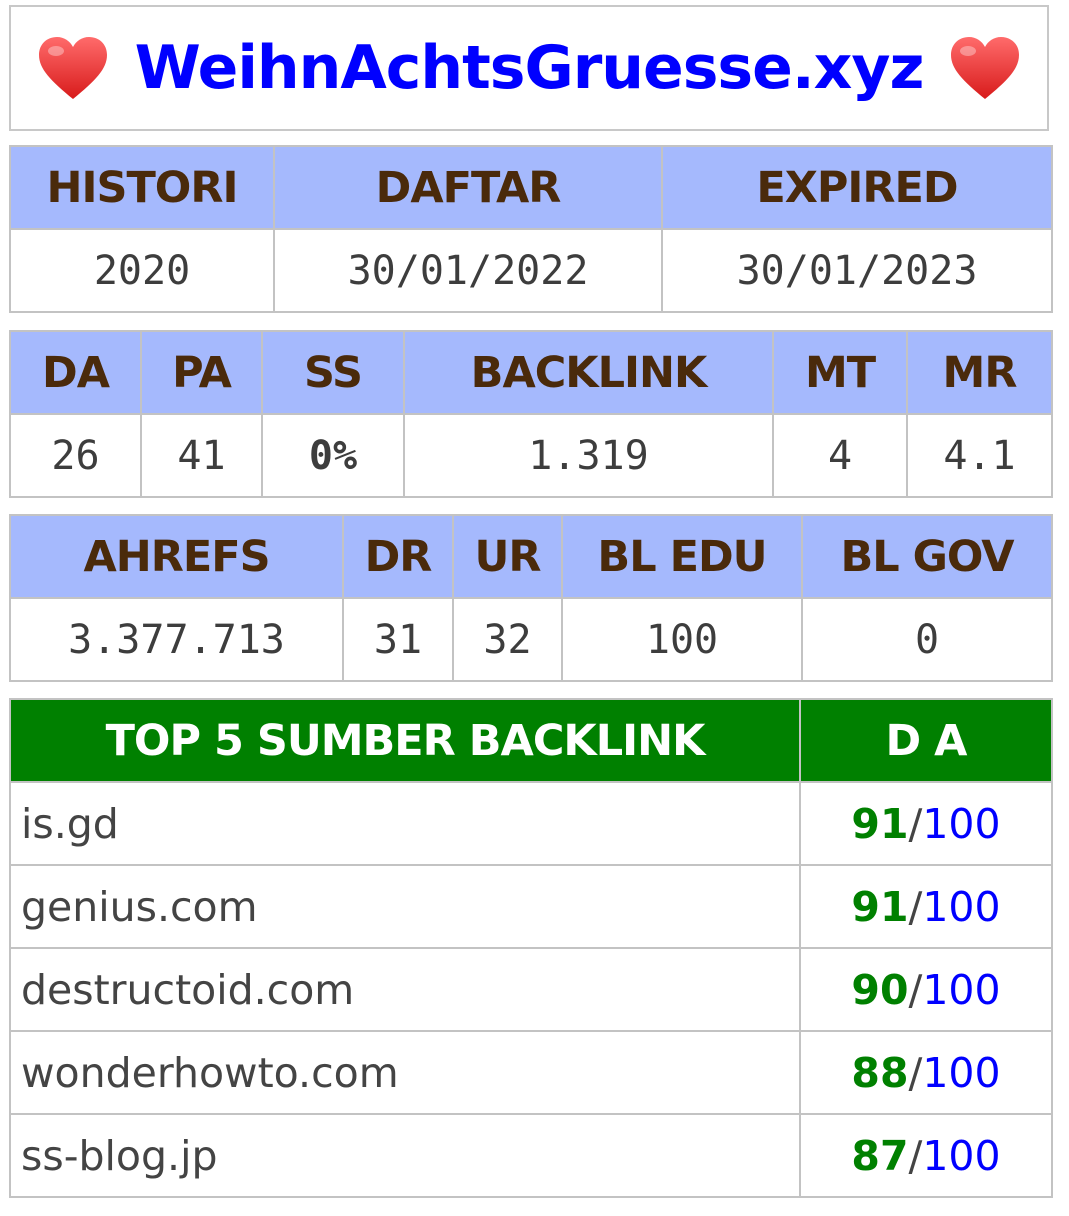 The image size is (1069, 1216). What do you see at coordinates (927, 639) in the screenshot?
I see `value-bl-gov: 0` at bounding box center [927, 639].